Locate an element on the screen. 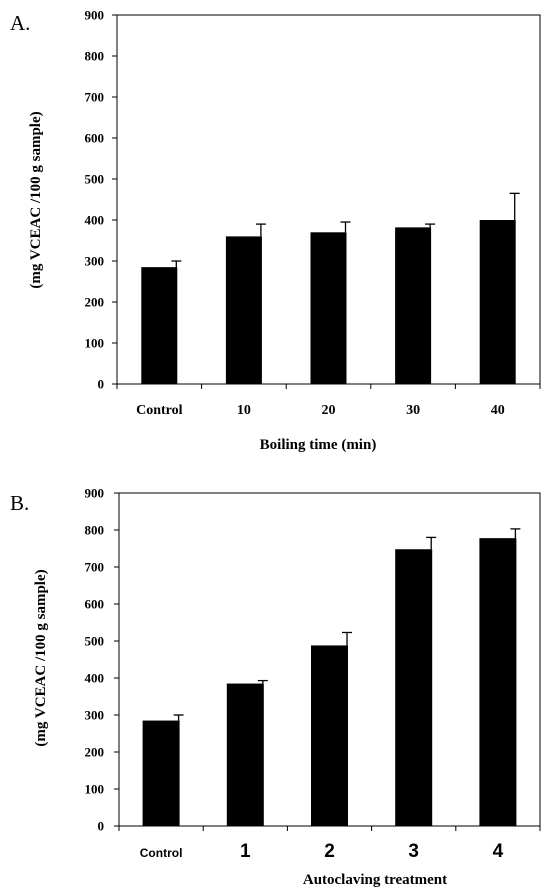 This screenshot has height=889, width=549. b-y-tick-label: 300 is located at coordinates (95, 715).